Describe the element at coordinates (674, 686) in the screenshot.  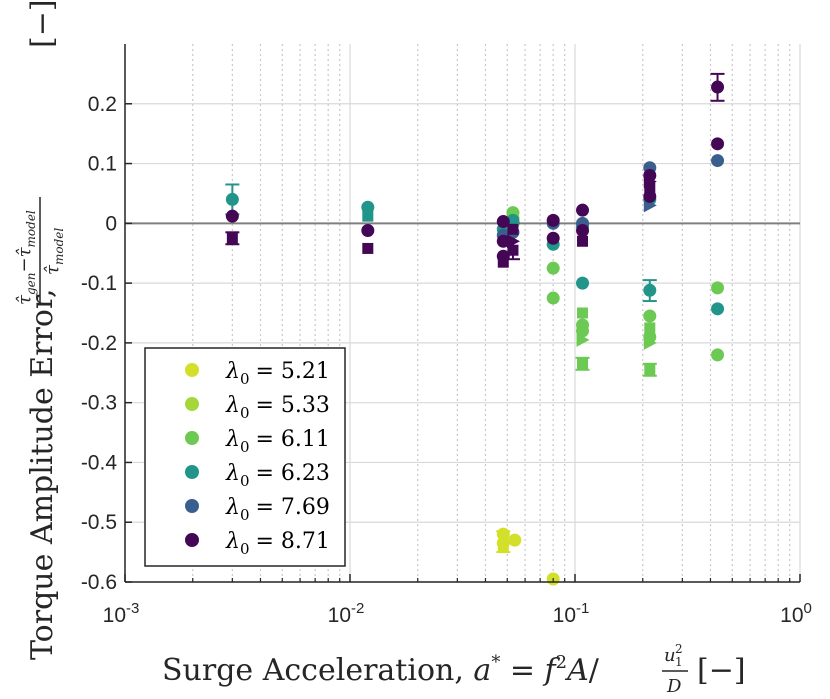
I see `svg-text: D` at that location.